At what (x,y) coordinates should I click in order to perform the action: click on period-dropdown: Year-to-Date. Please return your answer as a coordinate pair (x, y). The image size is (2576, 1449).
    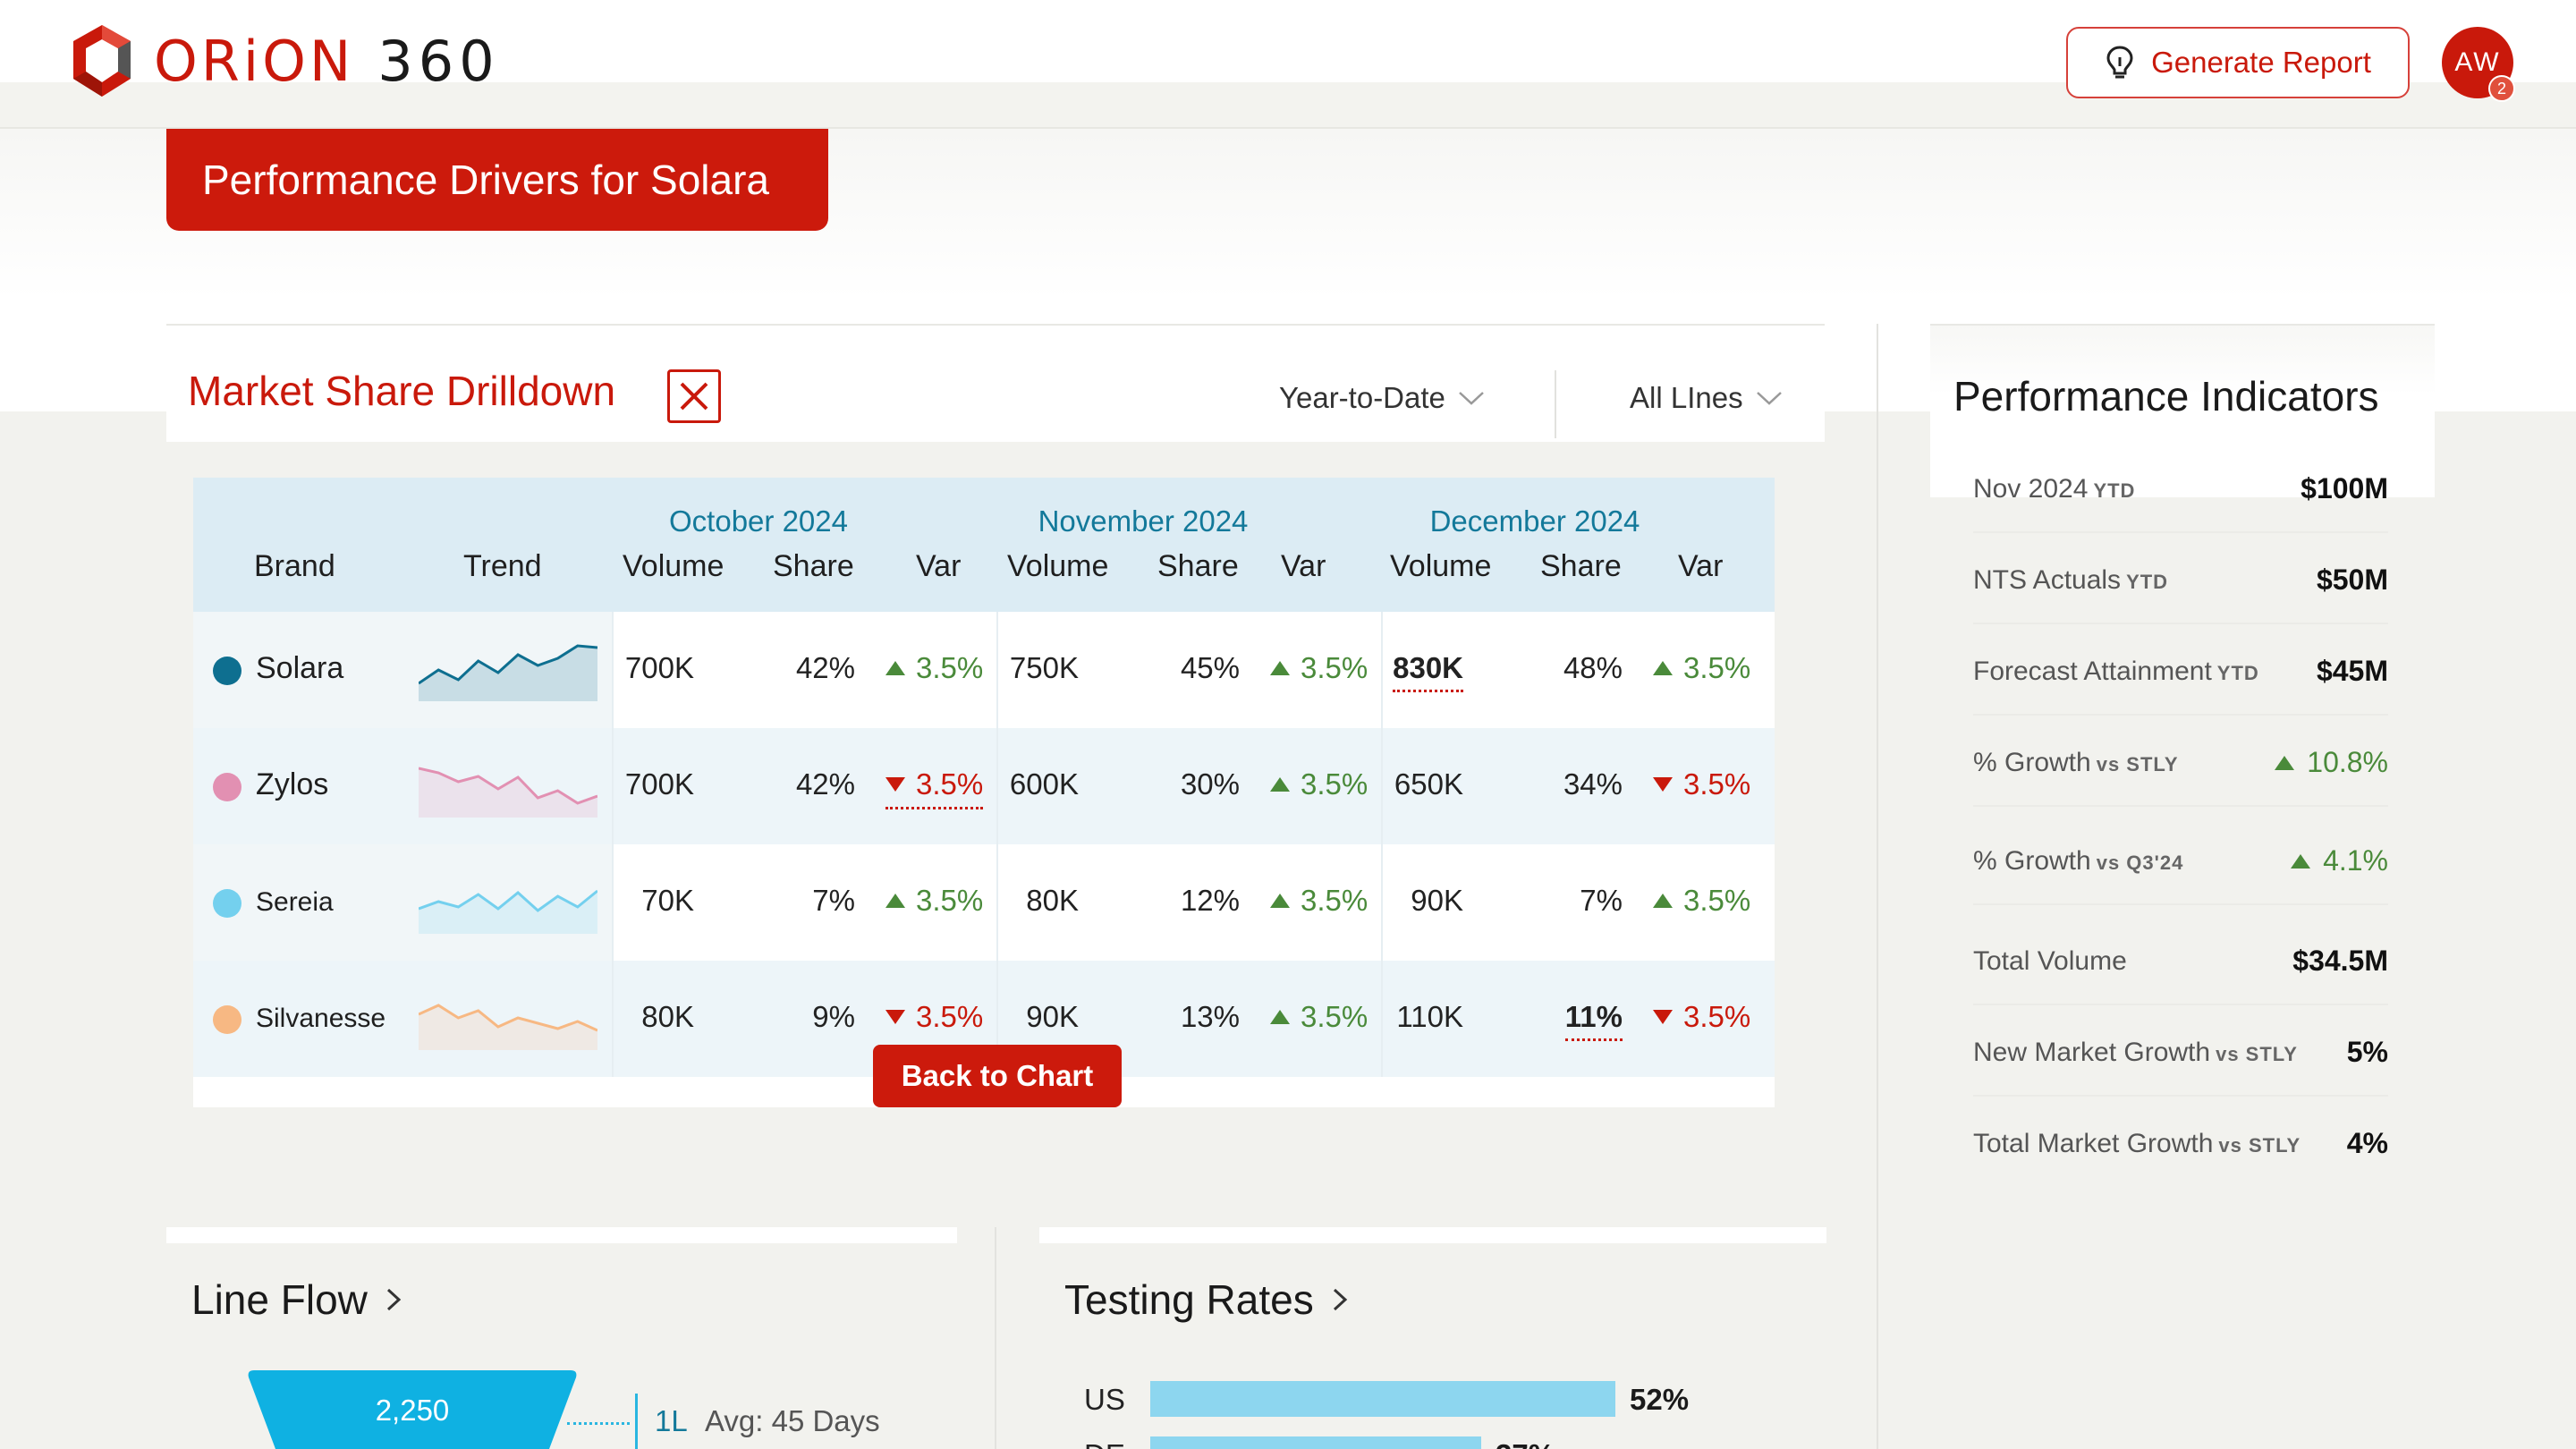
    Looking at the image, I should click on (1382, 398).